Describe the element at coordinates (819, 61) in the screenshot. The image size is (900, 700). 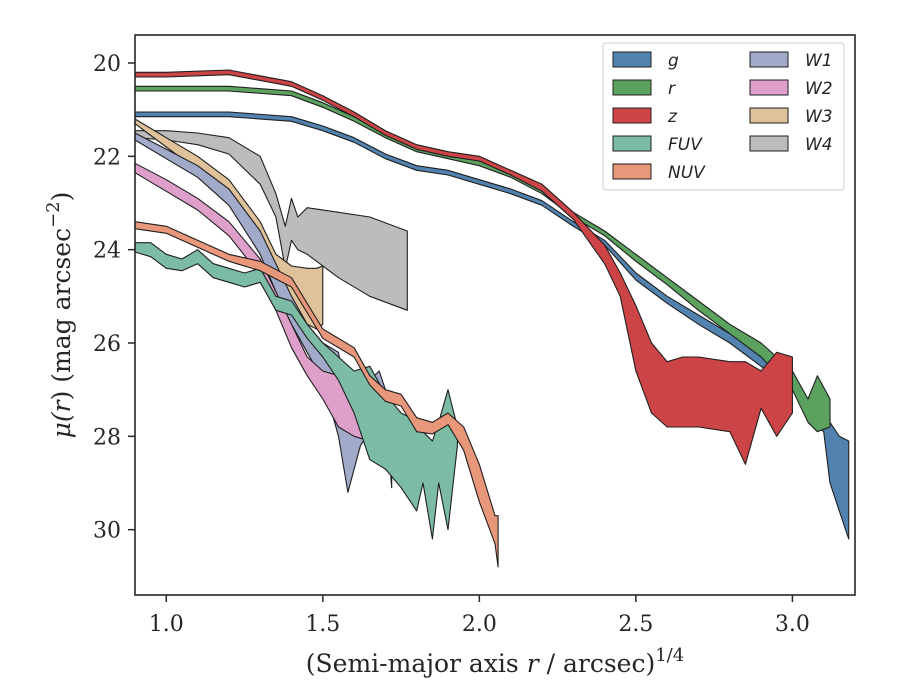
I see `legend-label-w1: W1` at that location.